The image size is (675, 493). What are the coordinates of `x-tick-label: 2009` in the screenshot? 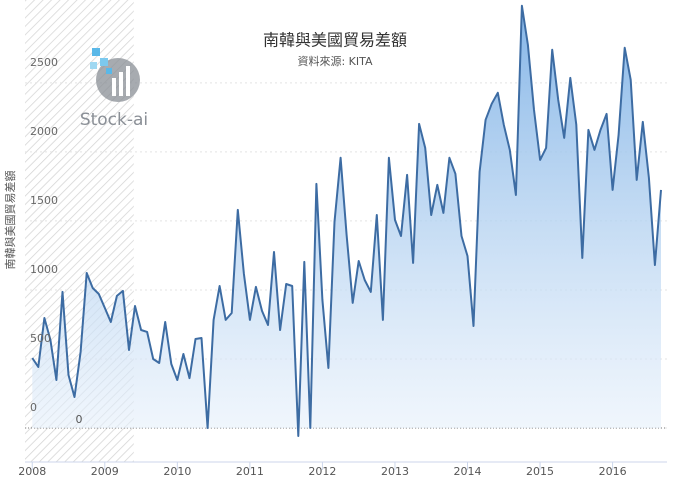 It's located at (105, 471).